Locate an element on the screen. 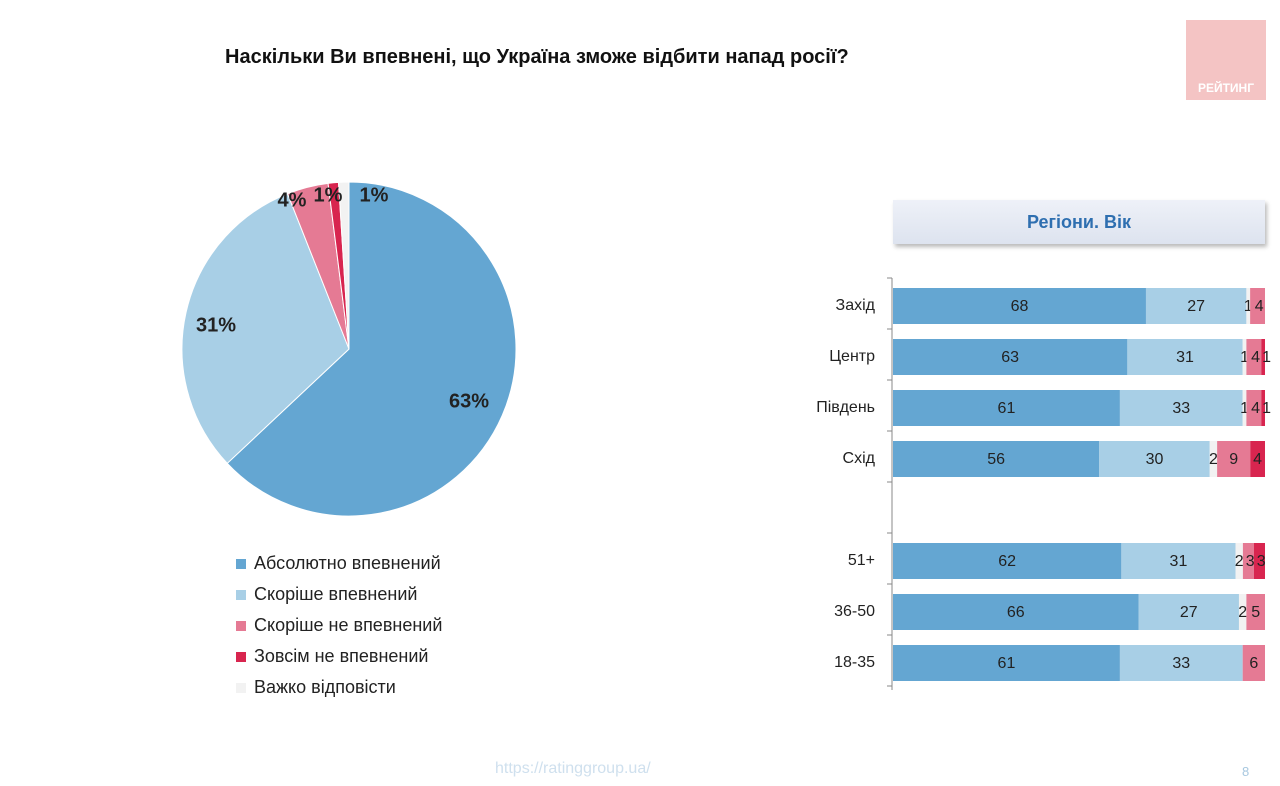 The image size is (1280, 786). legend-item: Абсолютно впевнений is located at coordinates (339, 563).